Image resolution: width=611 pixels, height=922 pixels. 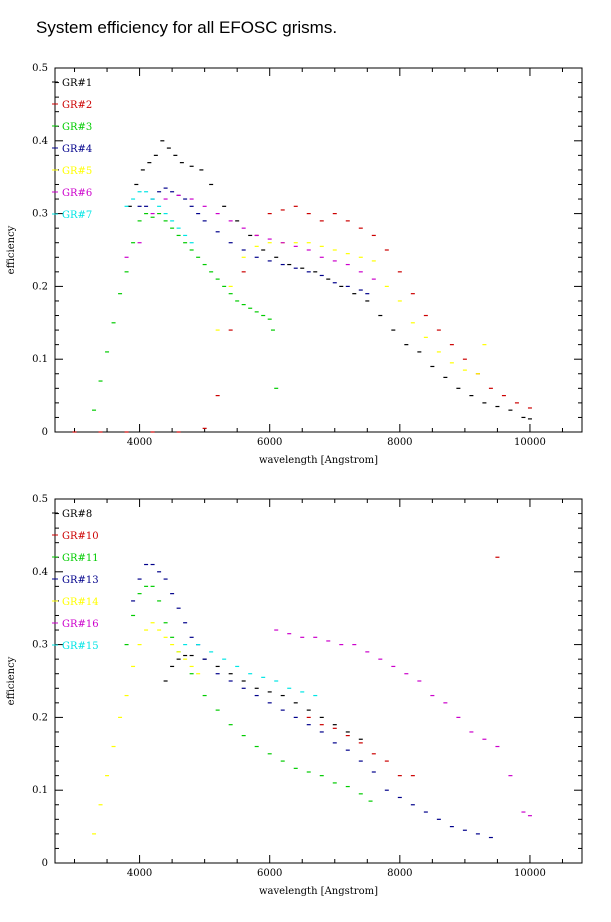 What do you see at coordinates (77, 193) in the screenshot?
I see `legend-label: GR#6` at bounding box center [77, 193].